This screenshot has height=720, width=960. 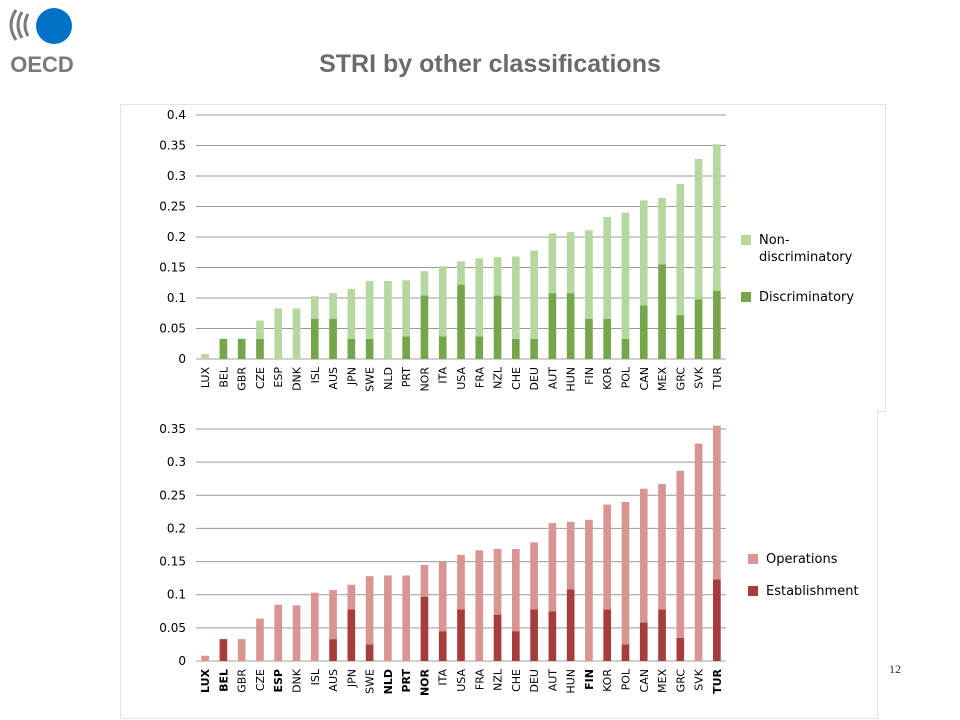 What do you see at coordinates (172, 628) in the screenshot?
I see `y-tick-label: 0.05` at bounding box center [172, 628].